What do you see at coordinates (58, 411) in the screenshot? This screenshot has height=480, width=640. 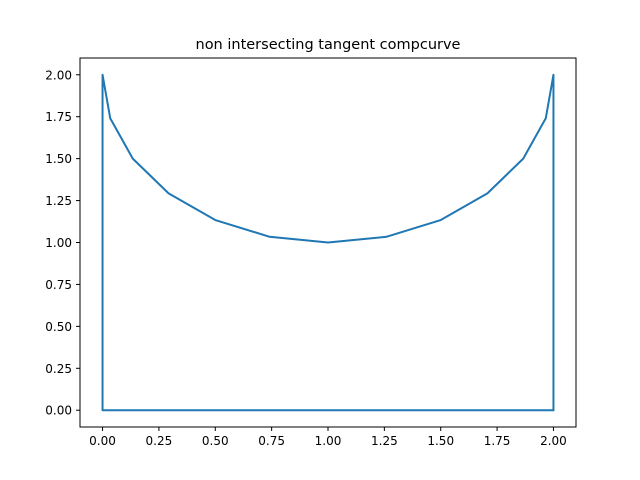 I see `y-tick-label: 0.00` at bounding box center [58, 411].